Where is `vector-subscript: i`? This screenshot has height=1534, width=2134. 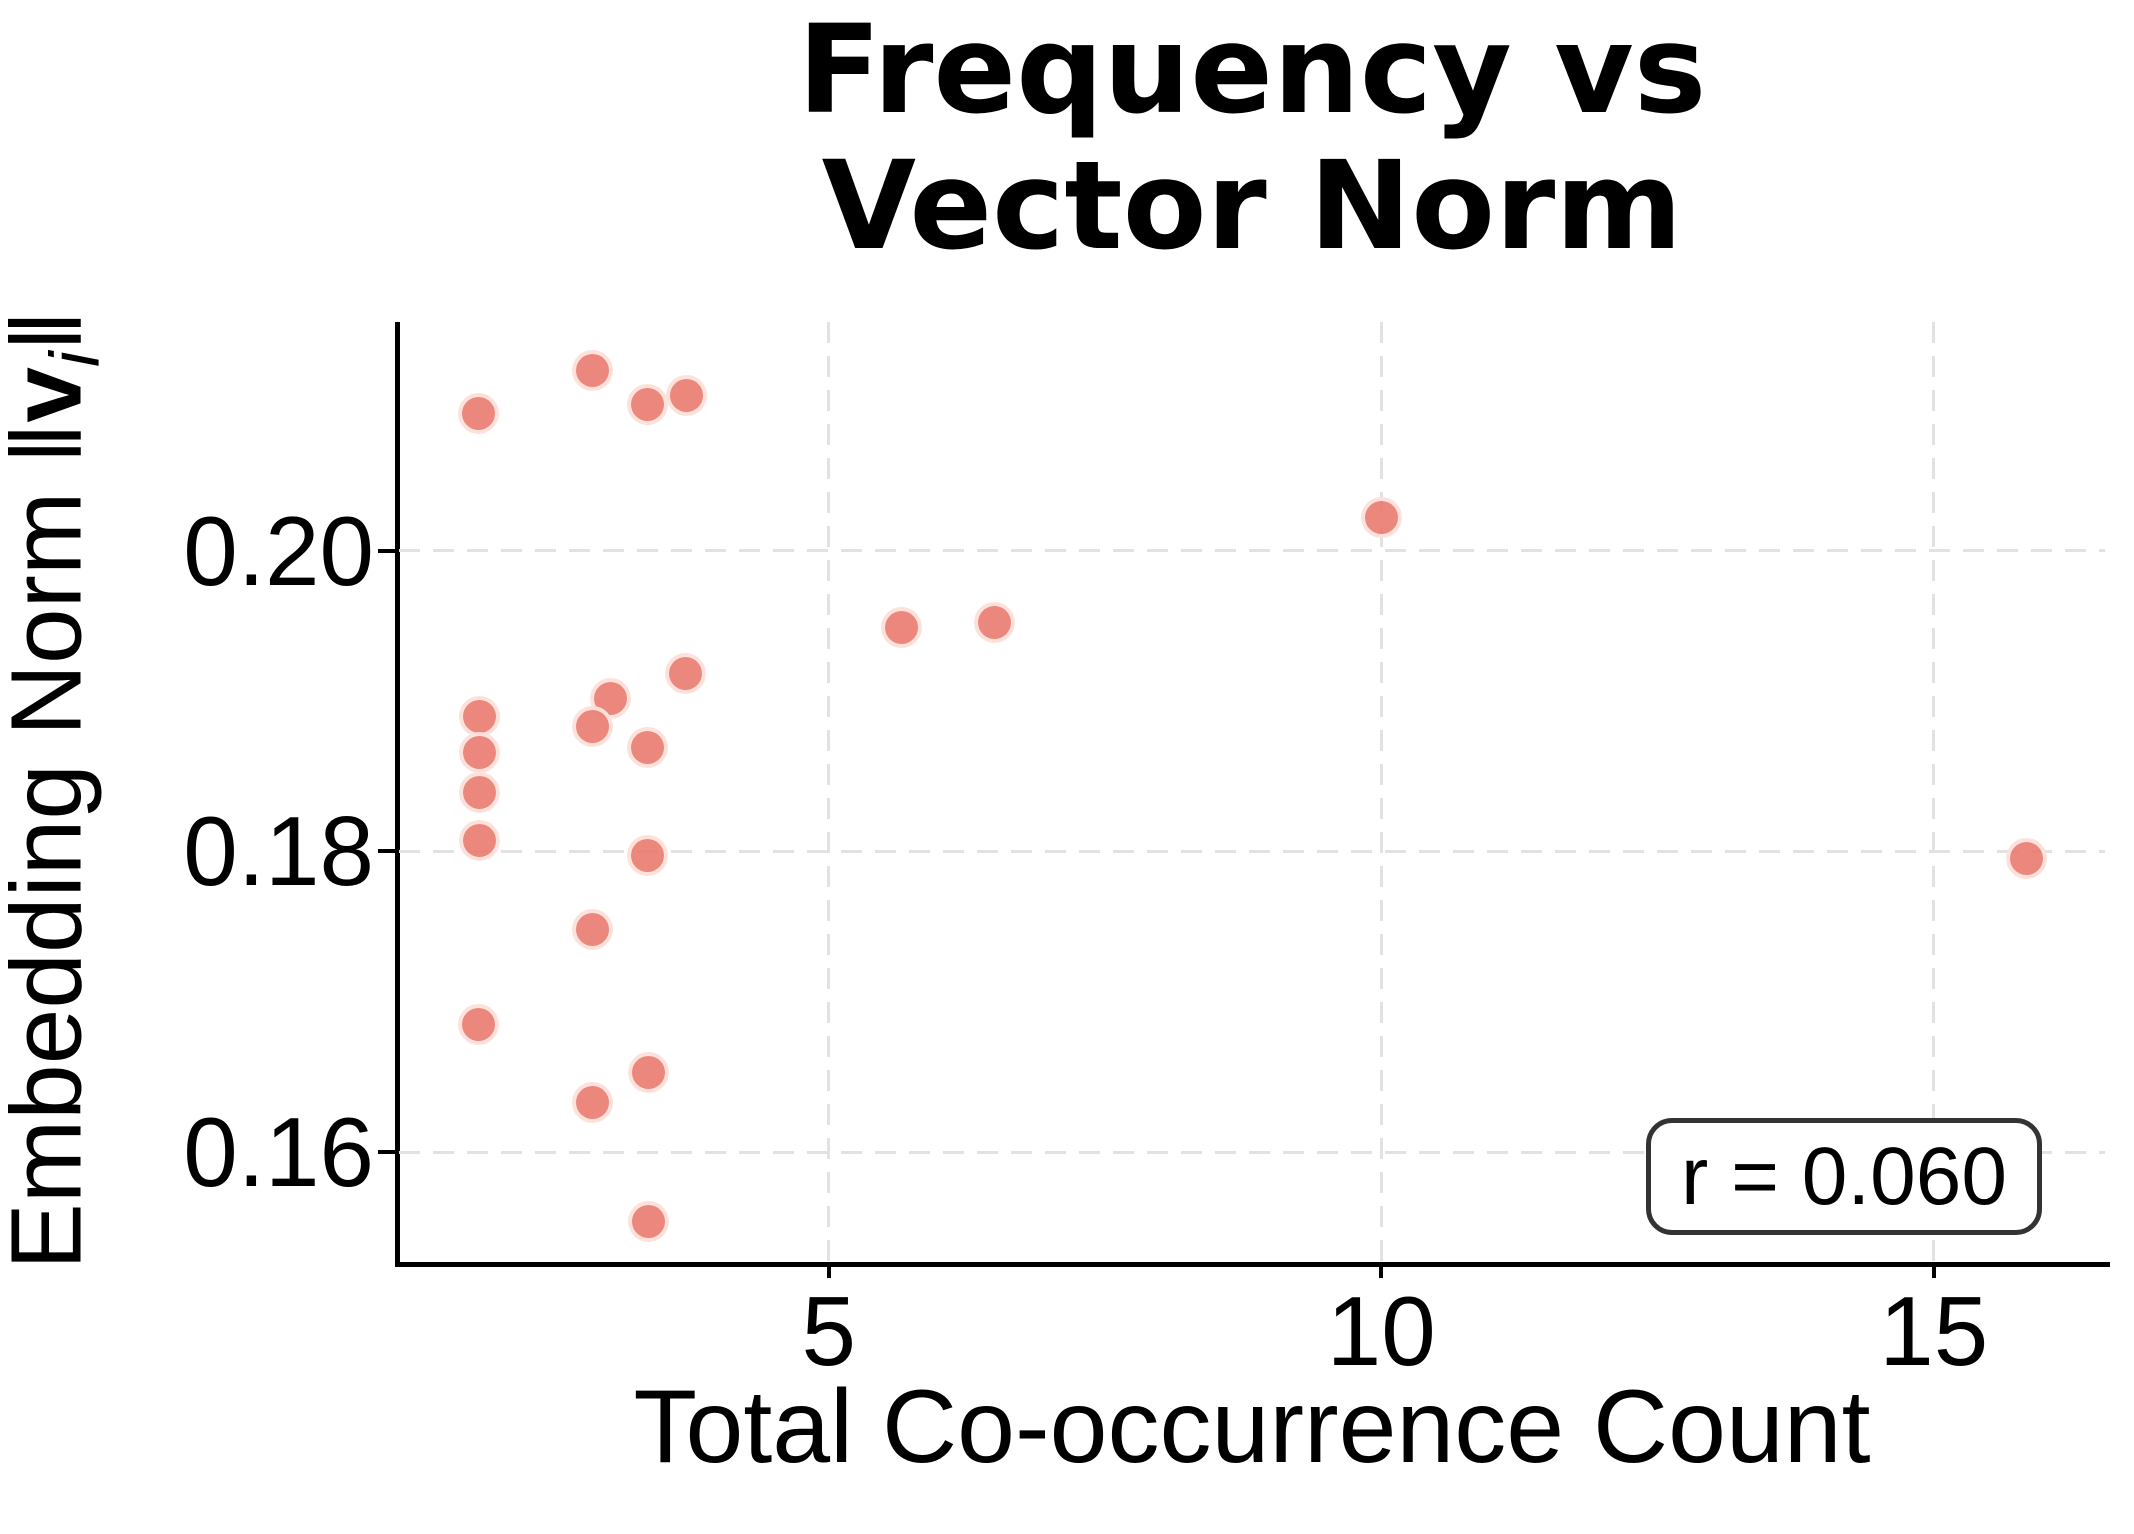
vector-subscript: i is located at coordinates (74, 359).